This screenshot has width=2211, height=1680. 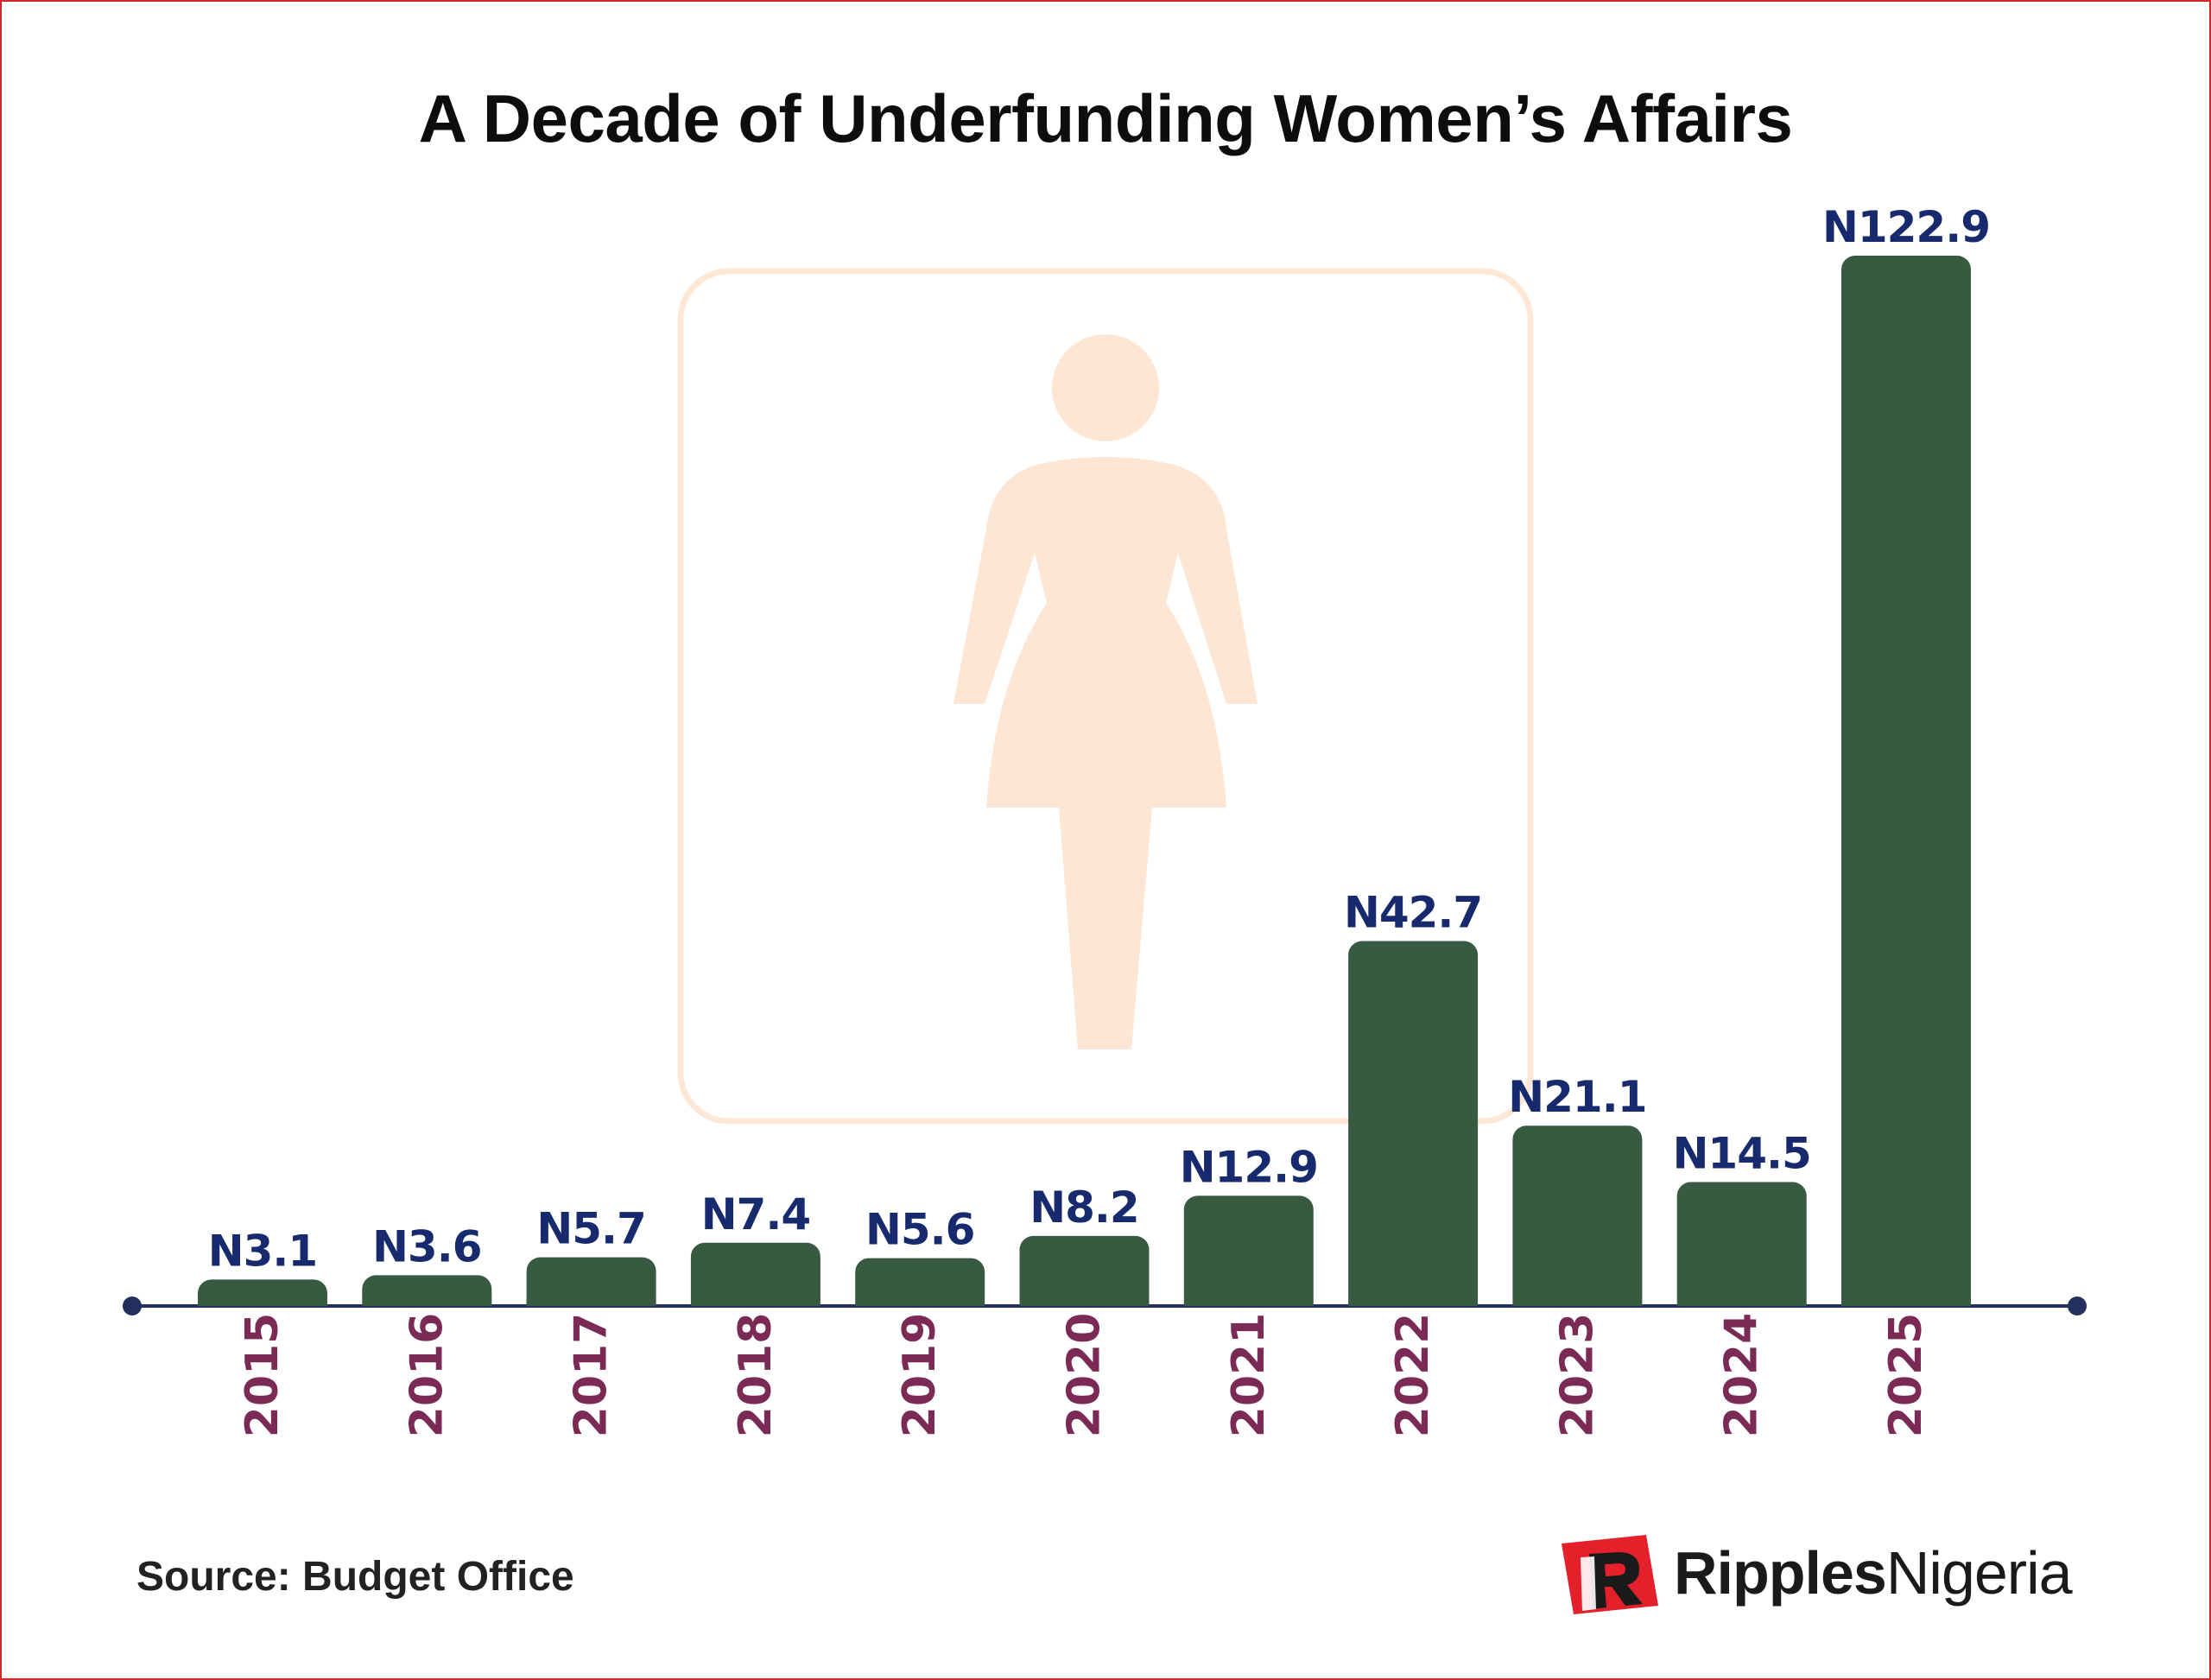 What do you see at coordinates (1413, 913) in the screenshot?
I see `value-label-2022: N42.7` at bounding box center [1413, 913].